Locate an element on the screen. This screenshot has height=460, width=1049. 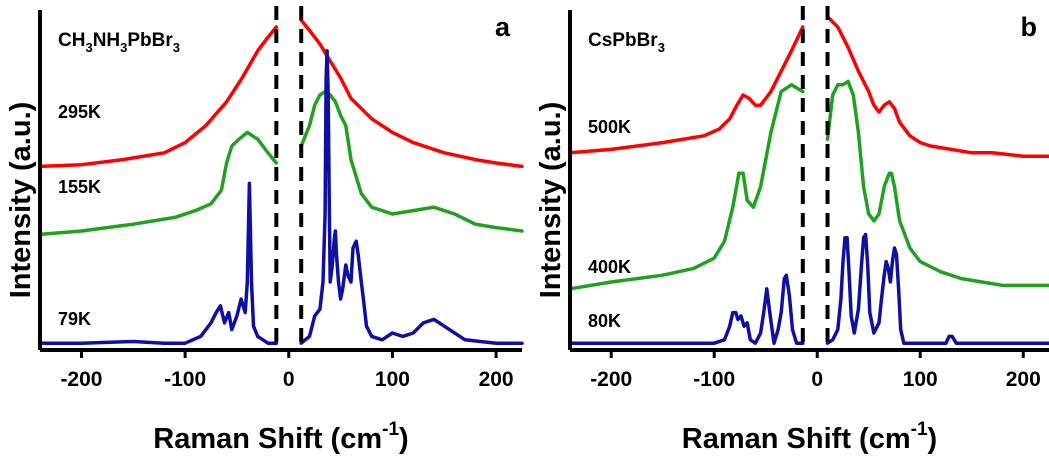
series-line-80K-antistokes is located at coordinates (937, 288).